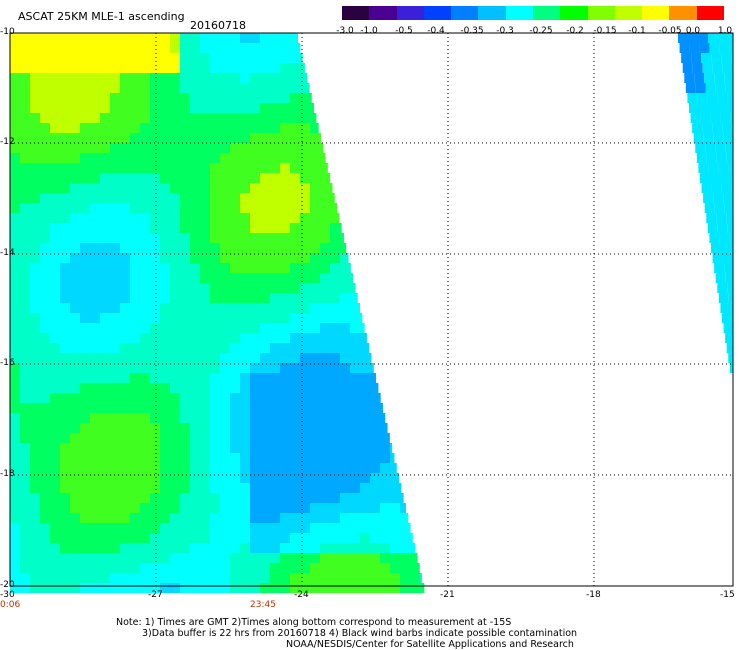 The height and width of the screenshot is (650, 740). I want to click on latitude-label: -10, so click(7, 32).